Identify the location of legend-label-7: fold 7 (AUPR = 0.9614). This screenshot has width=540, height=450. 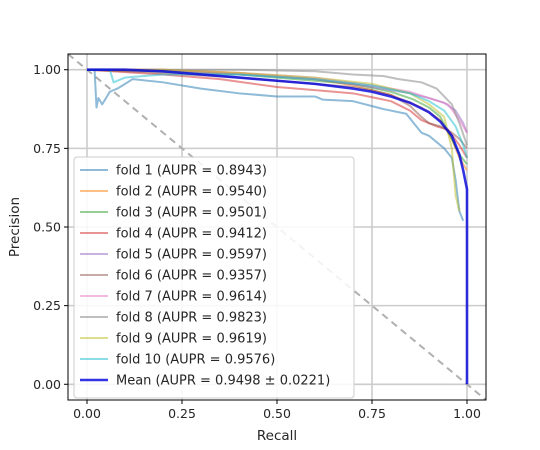
(191, 297).